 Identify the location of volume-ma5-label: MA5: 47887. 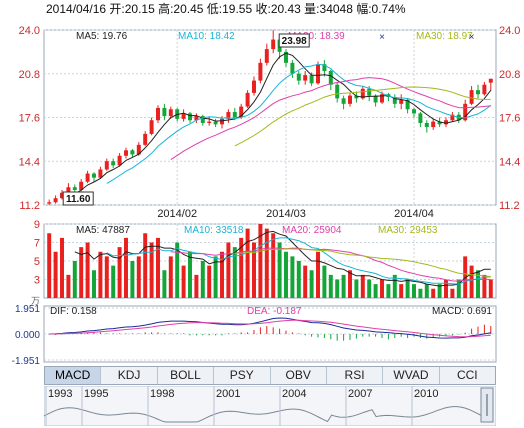
(103, 230).